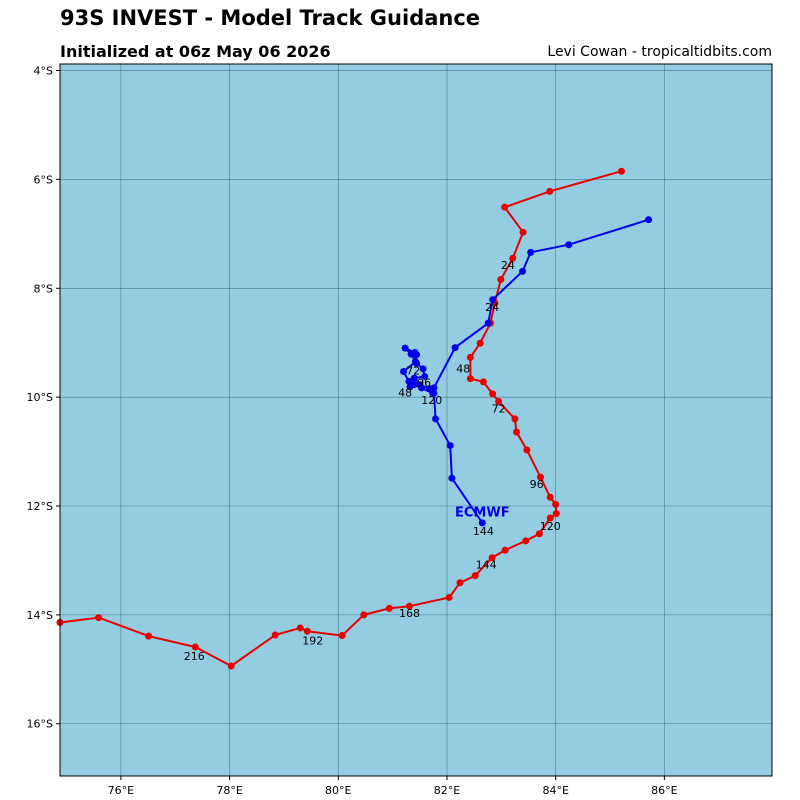 This screenshot has height=800, width=800. Describe the element at coordinates (229, 790) in the screenshot. I see `tick-label-lon: 78°E` at that location.